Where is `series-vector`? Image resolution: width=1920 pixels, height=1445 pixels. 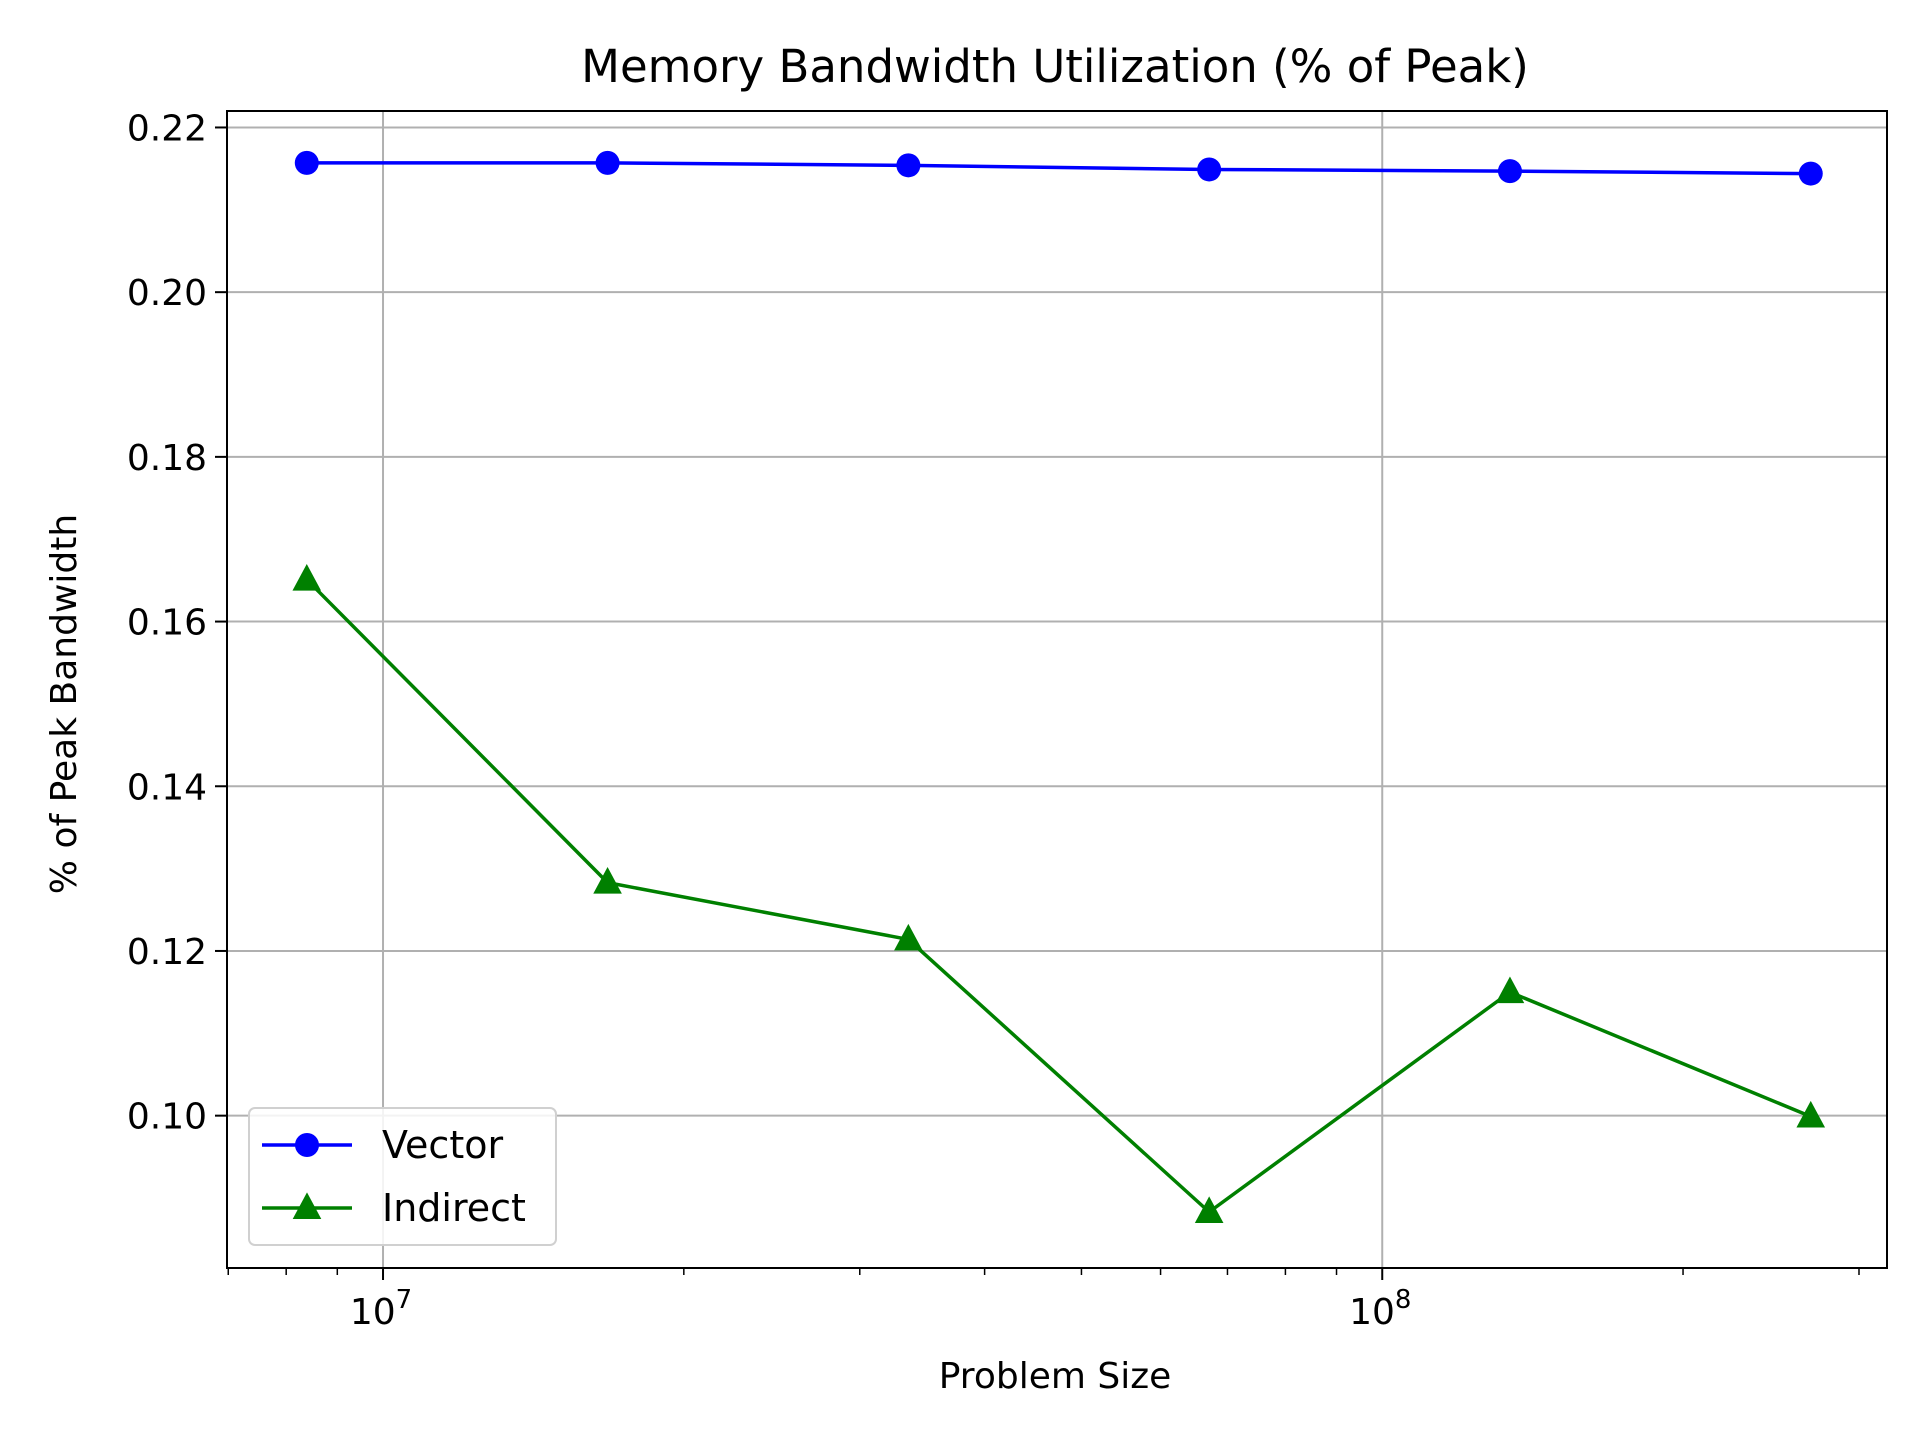 series-vector is located at coordinates (1058, 168).